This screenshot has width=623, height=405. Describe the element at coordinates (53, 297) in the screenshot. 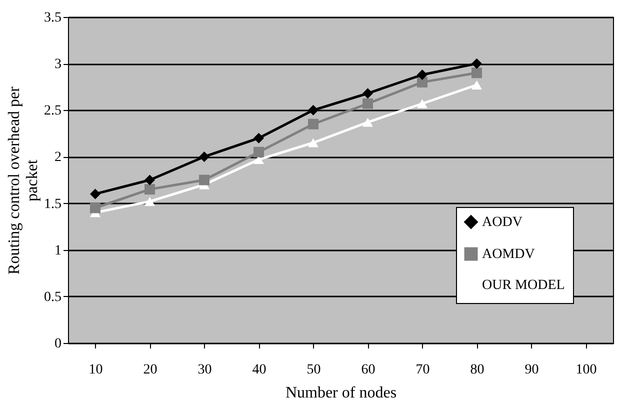

I see `y-tick-label: 0.5` at that location.